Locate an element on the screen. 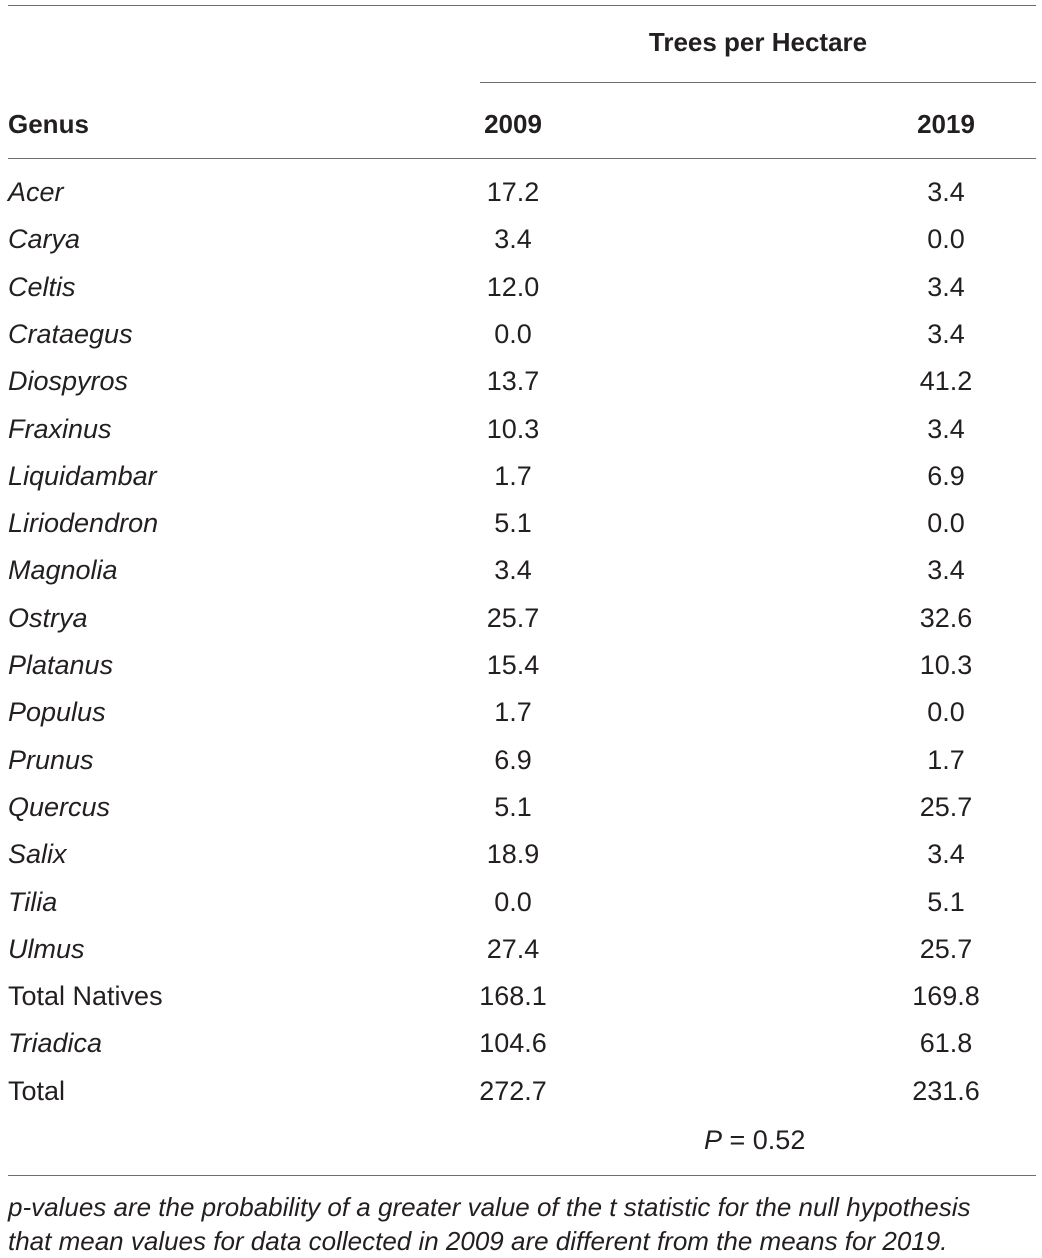 The height and width of the screenshot is (1258, 1042). genus-cell: Acer is located at coordinates (36, 192).